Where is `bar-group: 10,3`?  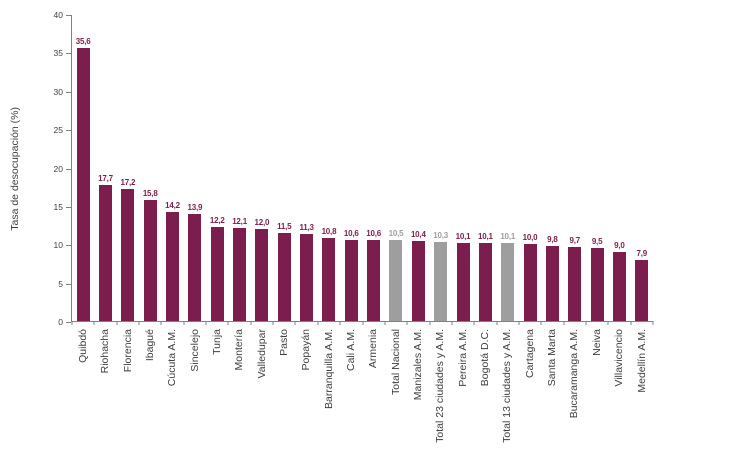 bar-group: 10,3 is located at coordinates (441, 168).